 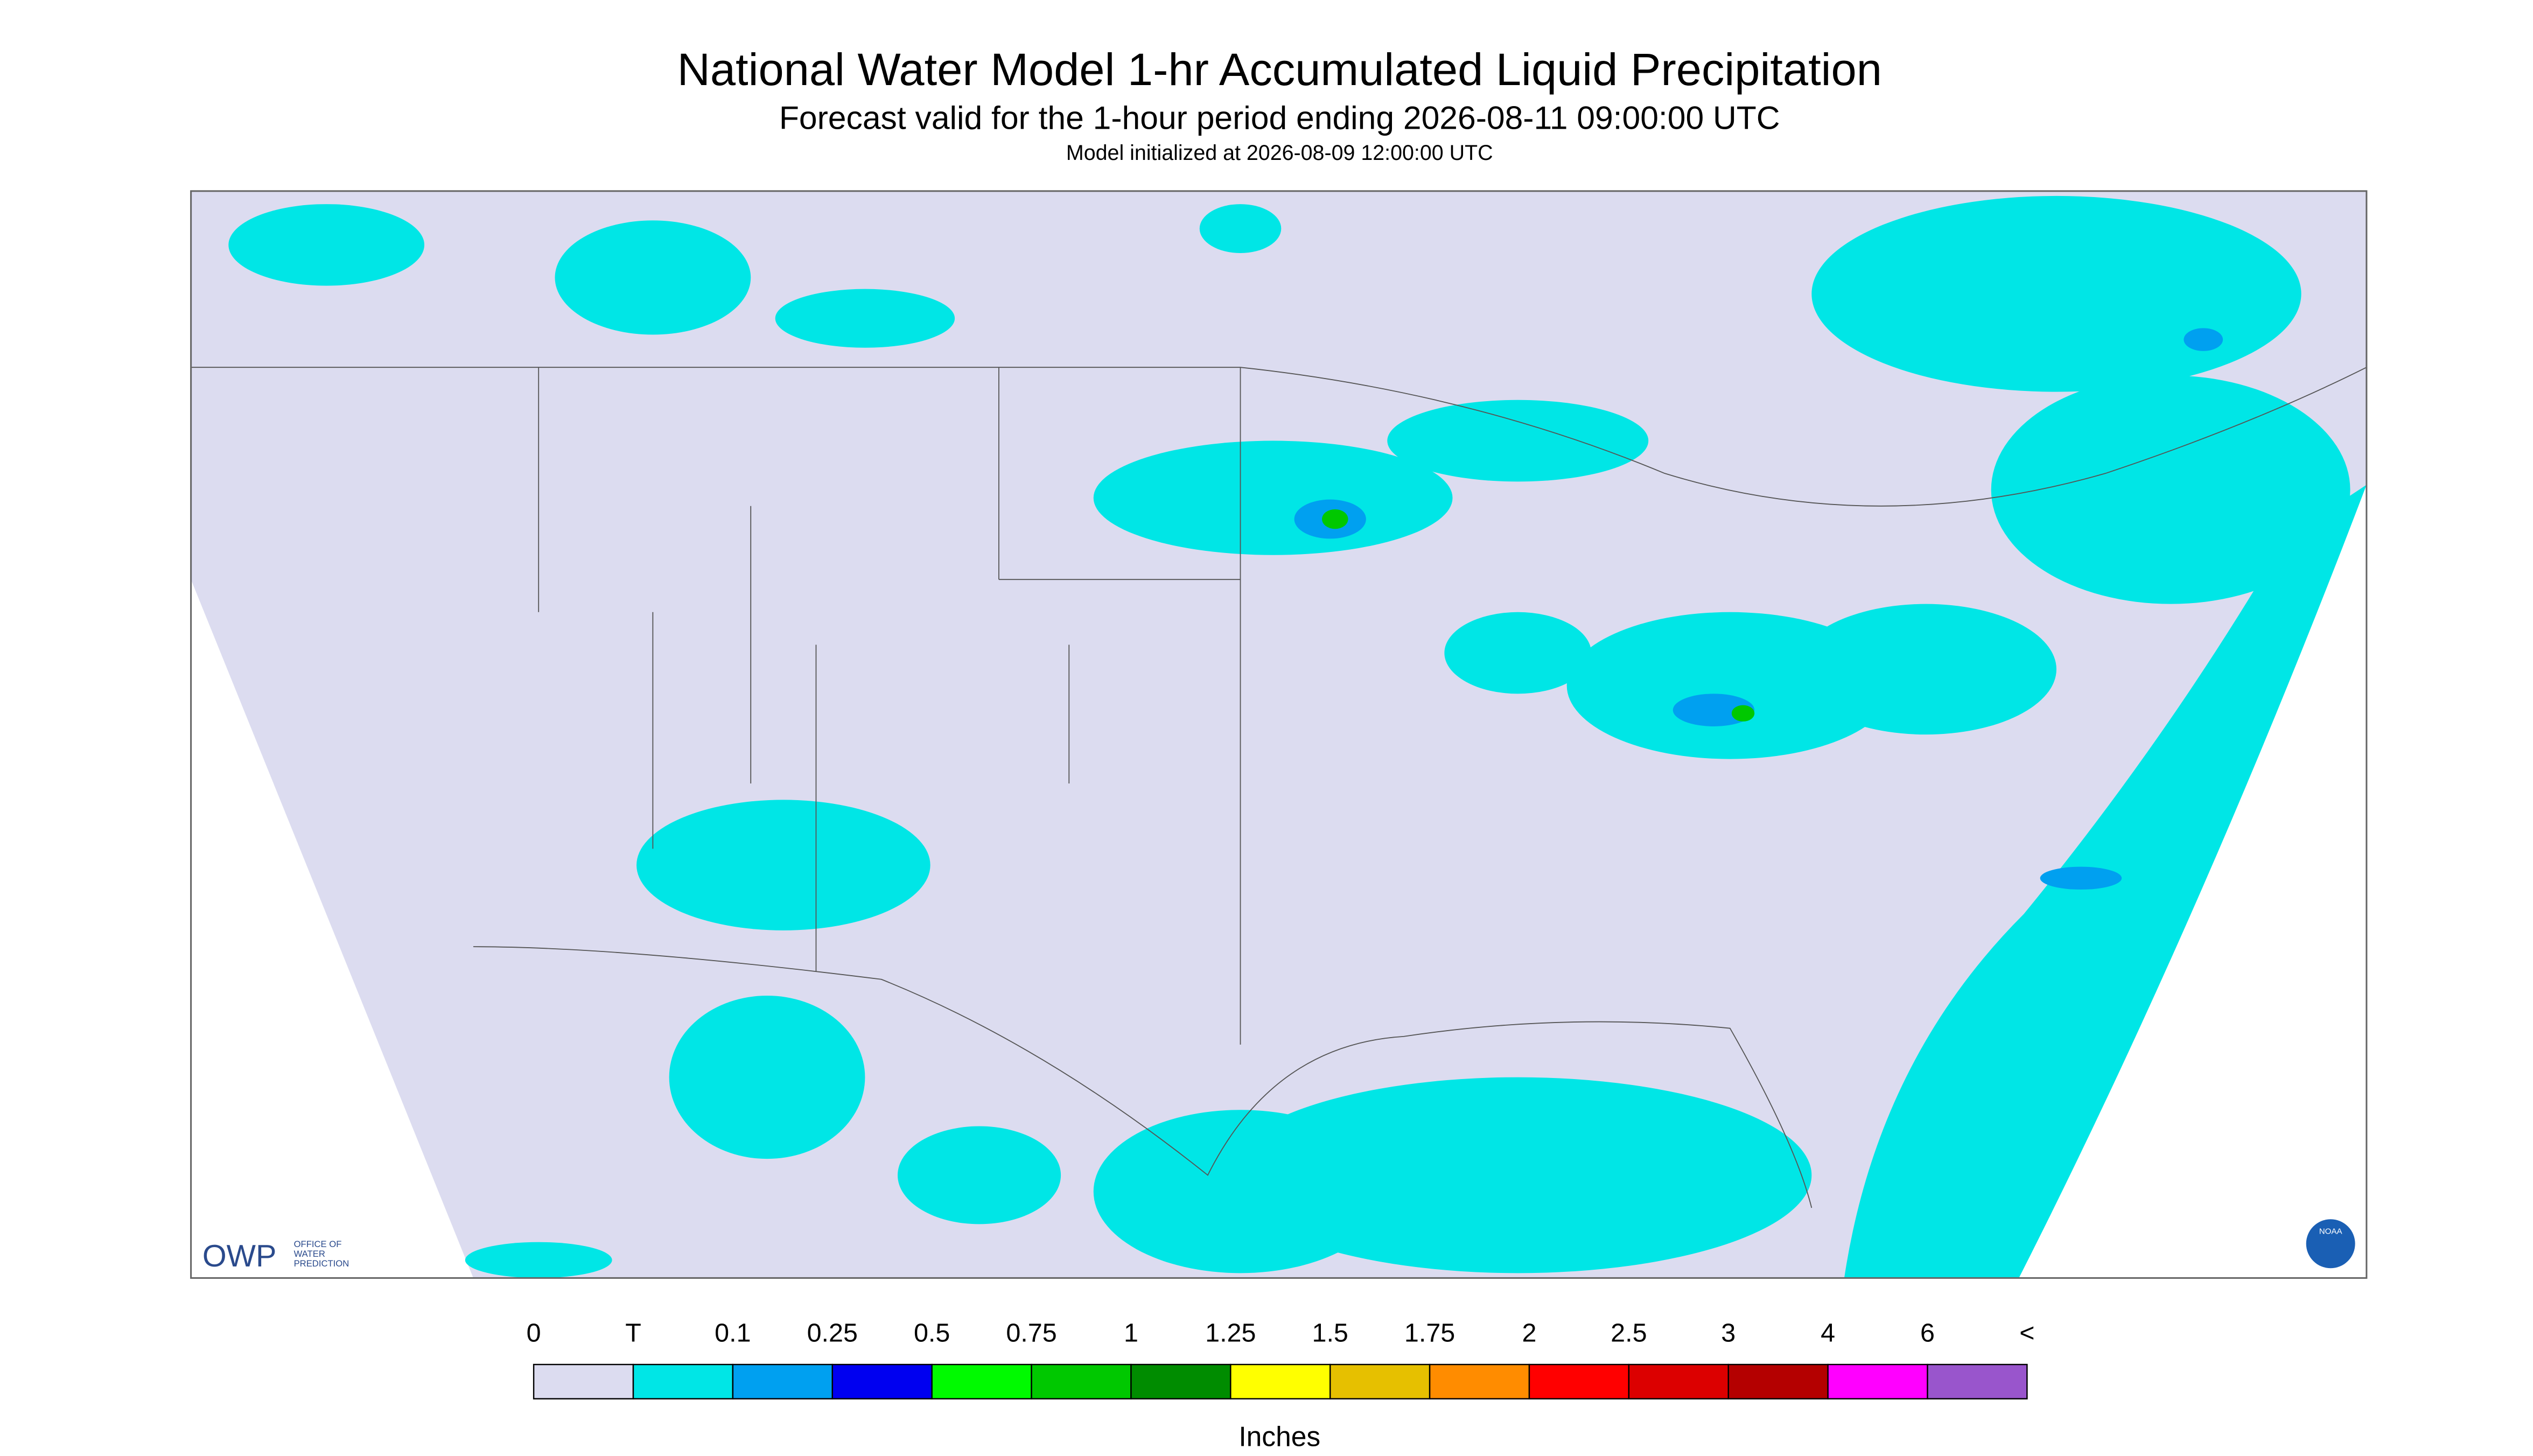 I want to click on legend-label: 0.1, so click(x=733, y=1333).